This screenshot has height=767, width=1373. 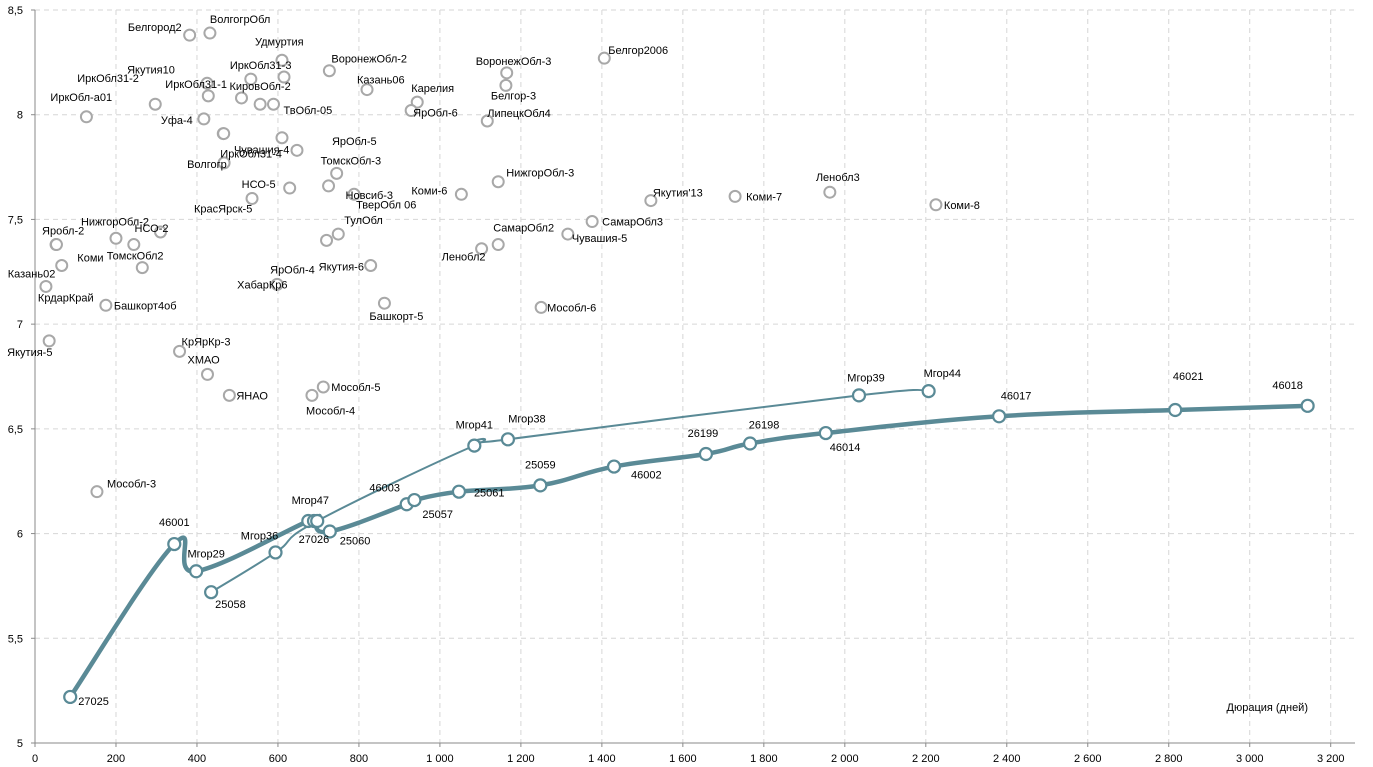 I want to click on x-tick-label: 1 200, so click(x=521, y=759).